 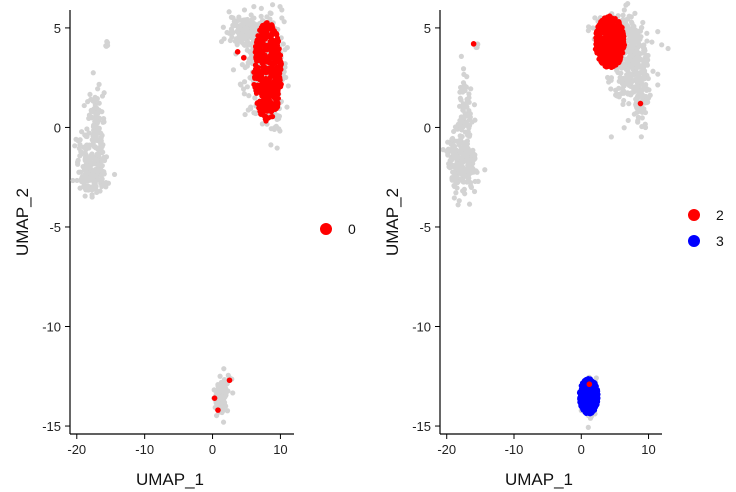 What do you see at coordinates (55, 227) in the screenshot?
I see `y-tick-label: -5` at bounding box center [55, 227].